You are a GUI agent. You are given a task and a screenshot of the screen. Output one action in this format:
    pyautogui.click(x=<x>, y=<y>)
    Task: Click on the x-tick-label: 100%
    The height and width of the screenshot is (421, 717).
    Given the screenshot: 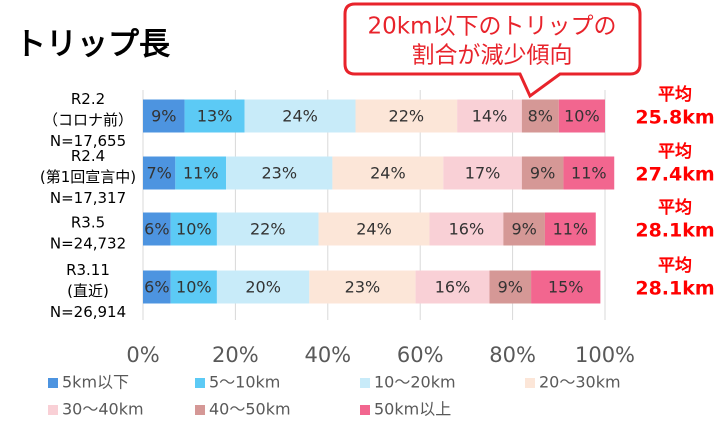 What is the action you would take?
    pyautogui.click(x=605, y=355)
    